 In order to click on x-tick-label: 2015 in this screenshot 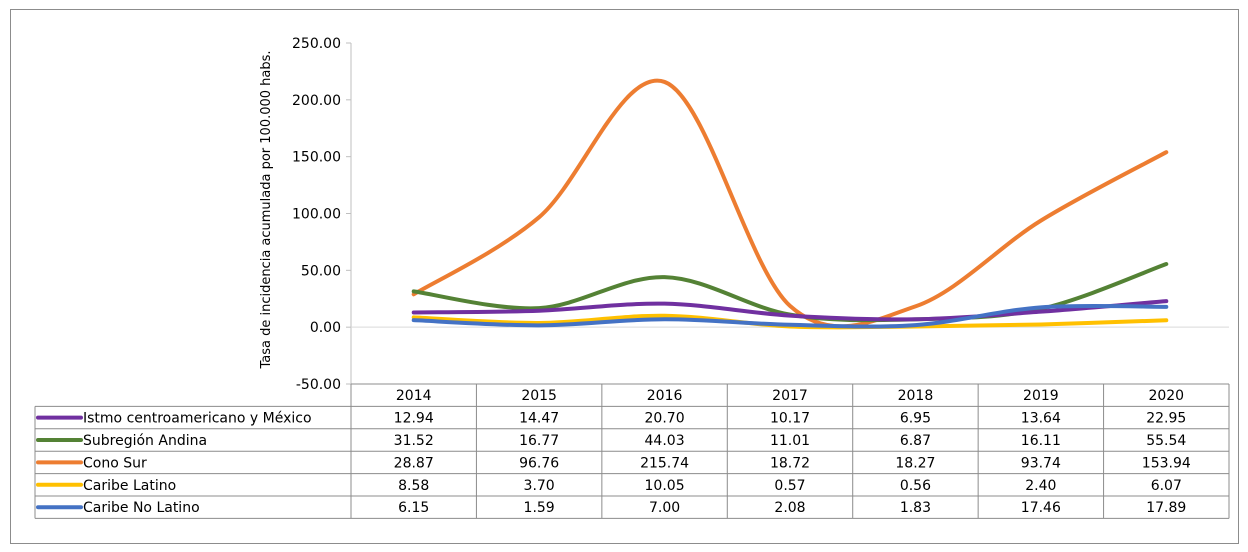, I will do `click(539, 396)`.